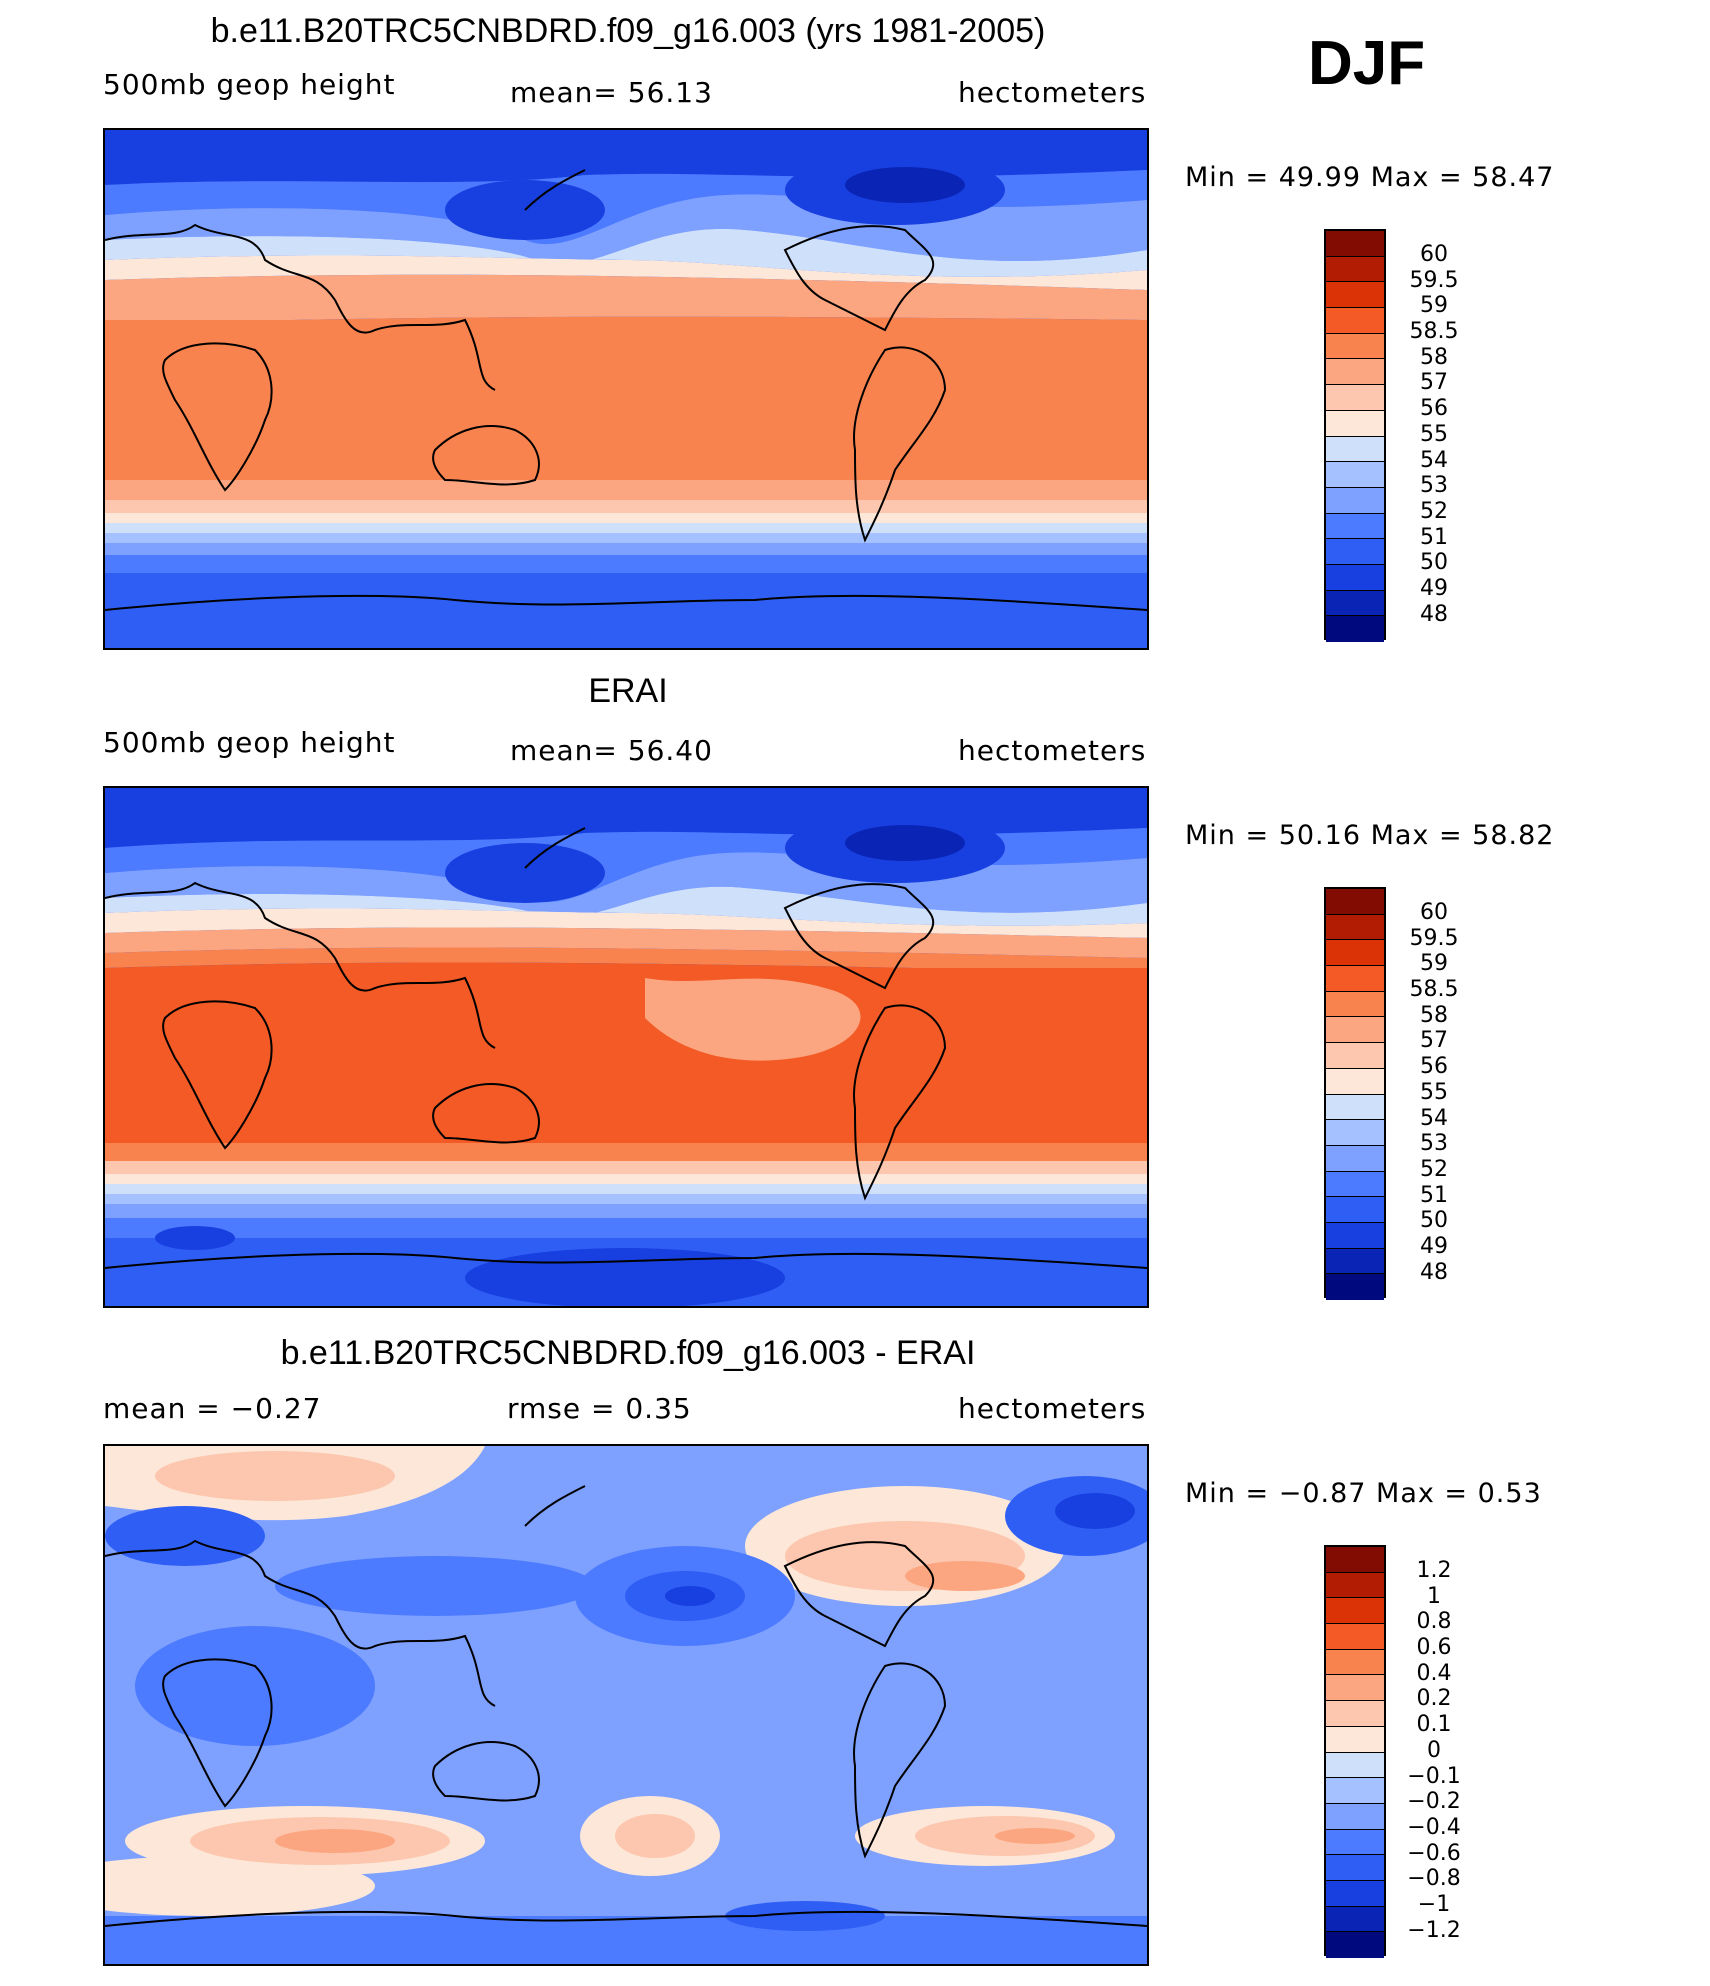  Describe the element at coordinates (1363, 1493) in the screenshot. I see `panel-3-min-max: Min = −0.87 Max = 0.53` at that location.